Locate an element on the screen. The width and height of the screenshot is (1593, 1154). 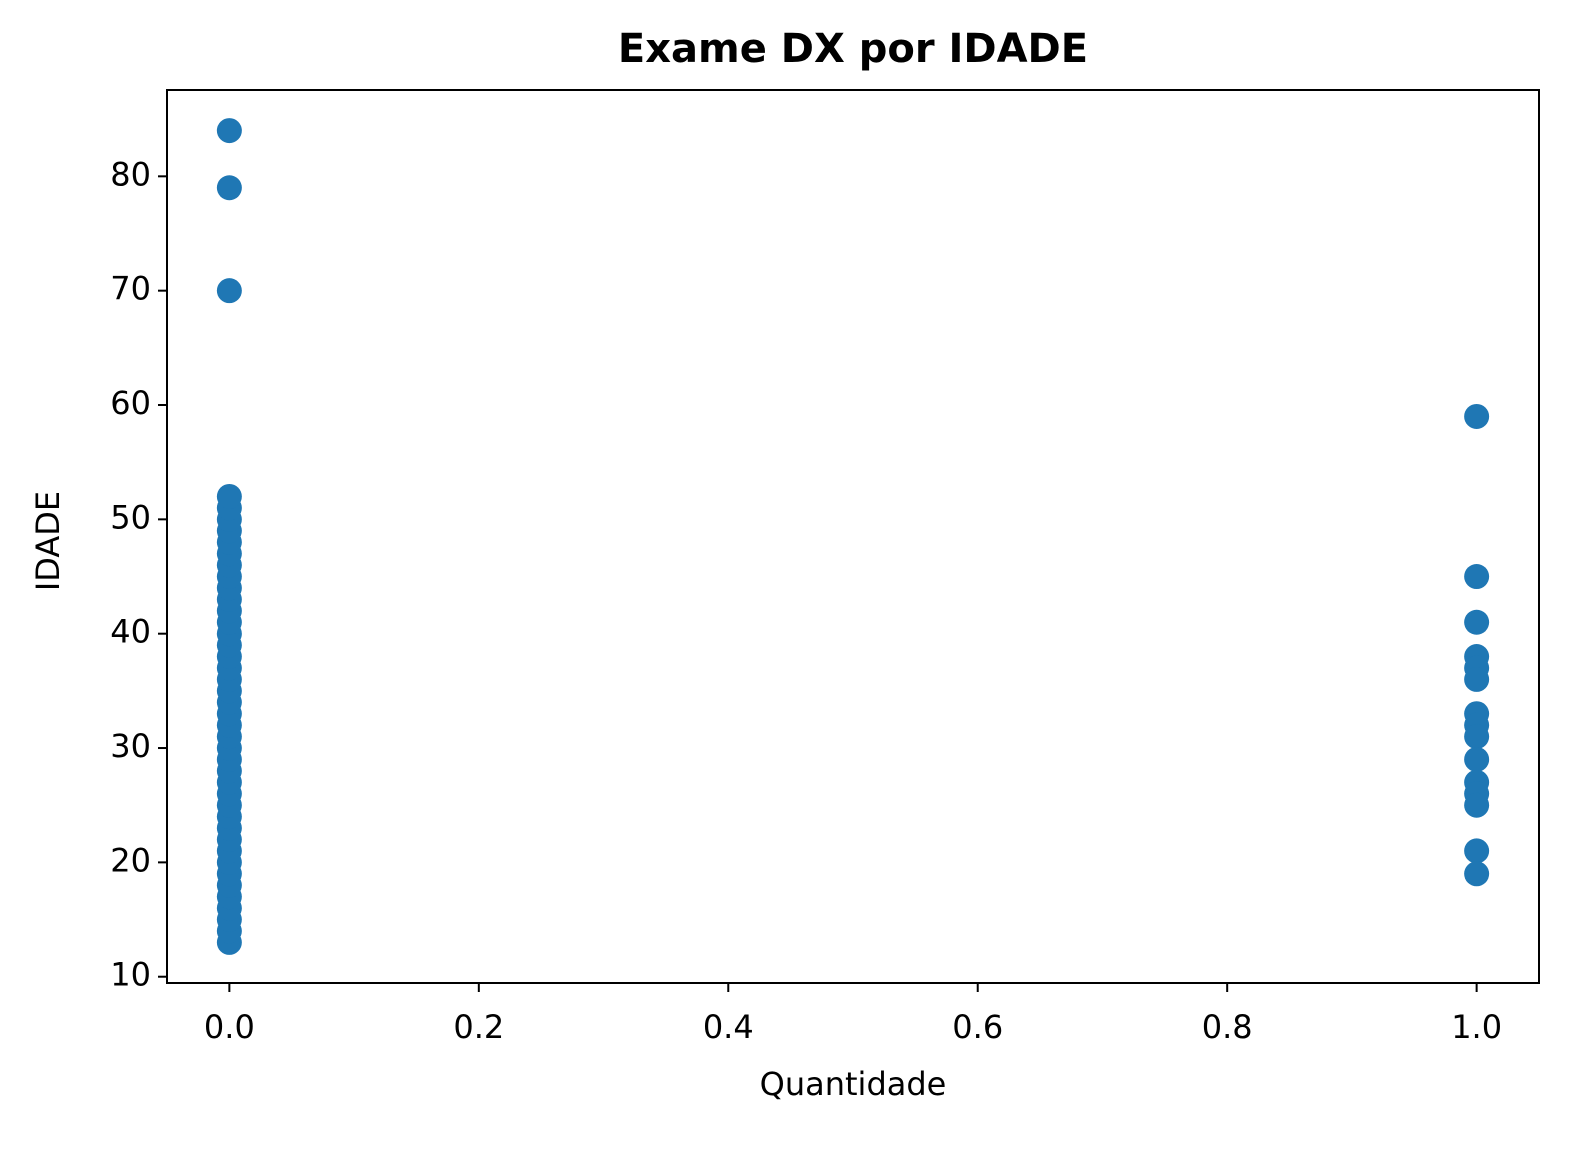
y-axis-label: IDADE is located at coordinates (48, 541).